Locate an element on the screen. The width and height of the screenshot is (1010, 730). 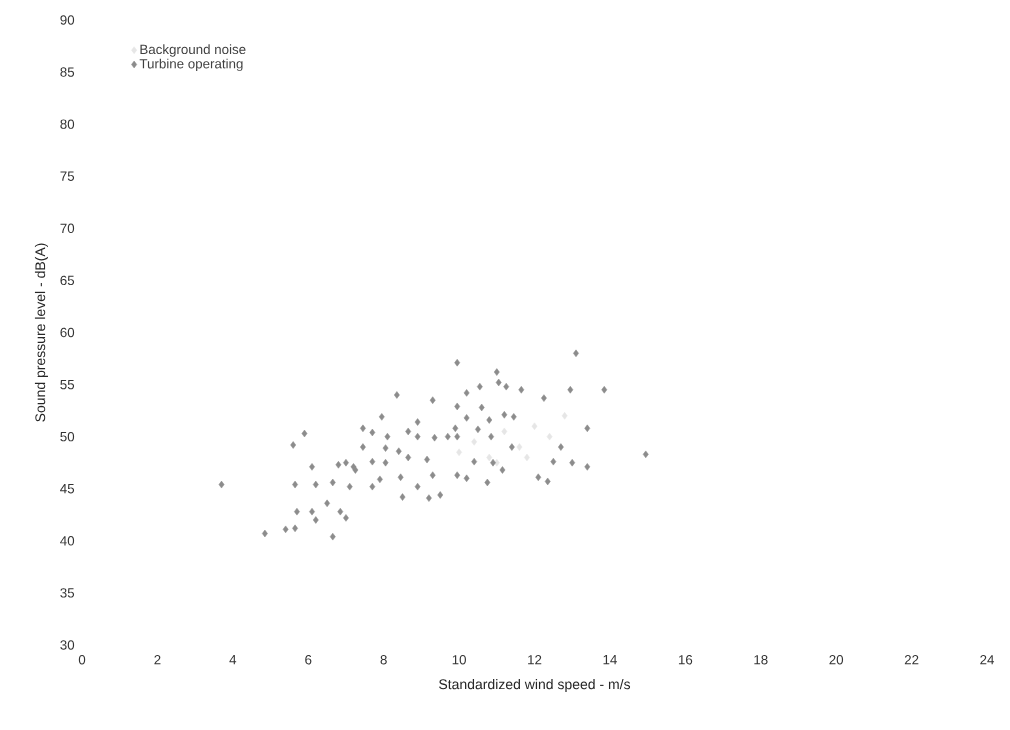
y-tick-label: 35 is located at coordinates (67, 593).